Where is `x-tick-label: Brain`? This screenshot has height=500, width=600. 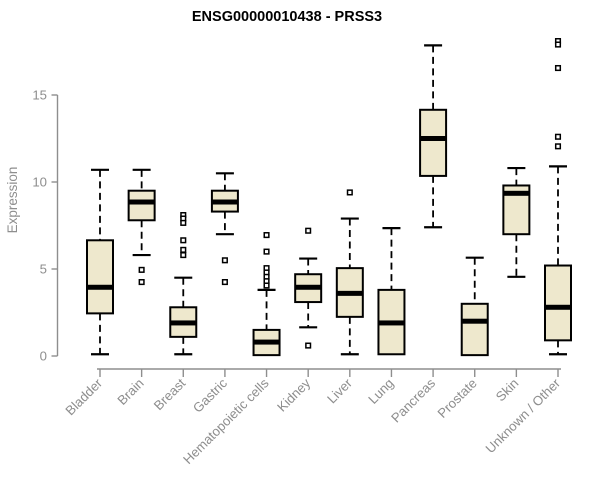
x-tick-label: Brain is located at coordinates (130, 392).